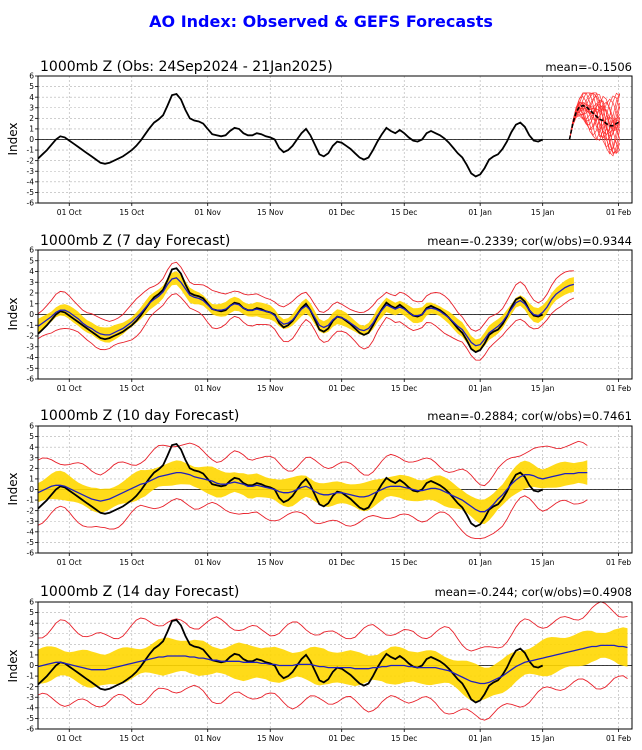 The width and height of the screenshot is (642, 750). Describe the element at coordinates (533, 592) in the screenshot. I see `panel-stats-label: mean=-0.244; cor(w/obs)=0.4908` at that location.